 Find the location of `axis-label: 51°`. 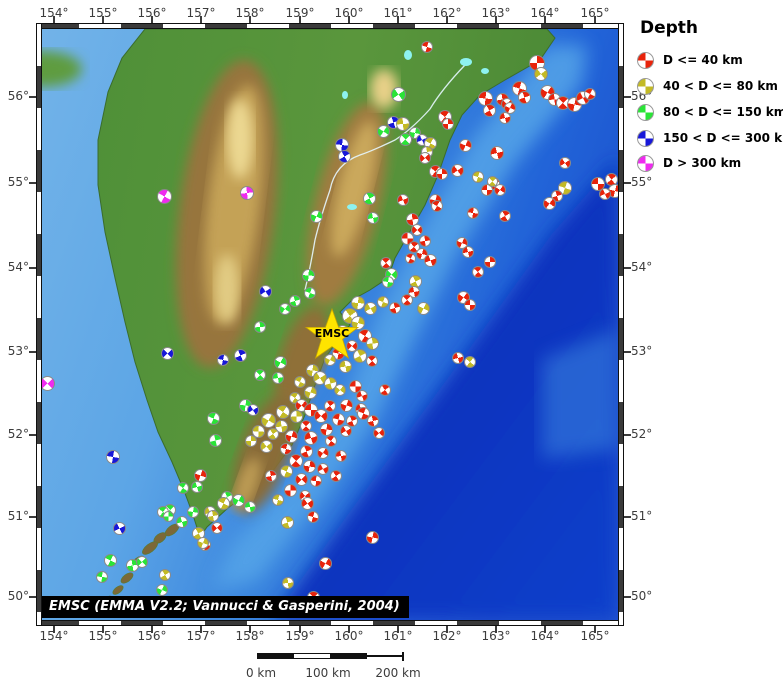

axis-label: 51° is located at coordinates (18, 516).